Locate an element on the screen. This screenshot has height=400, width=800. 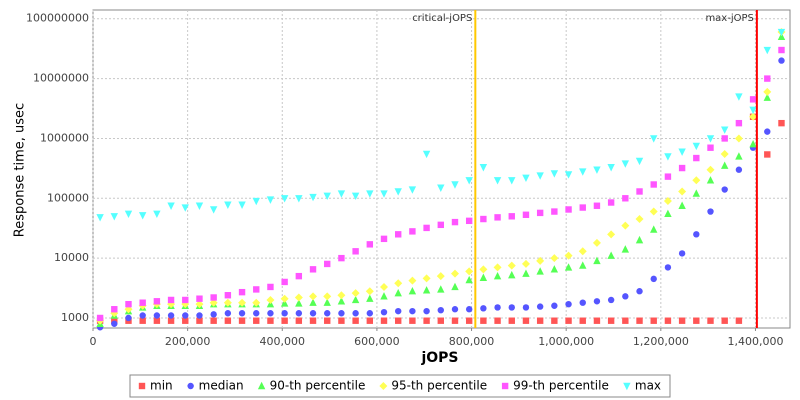
x-tick-label: 1,200,000 is located at coordinates (661, 341).